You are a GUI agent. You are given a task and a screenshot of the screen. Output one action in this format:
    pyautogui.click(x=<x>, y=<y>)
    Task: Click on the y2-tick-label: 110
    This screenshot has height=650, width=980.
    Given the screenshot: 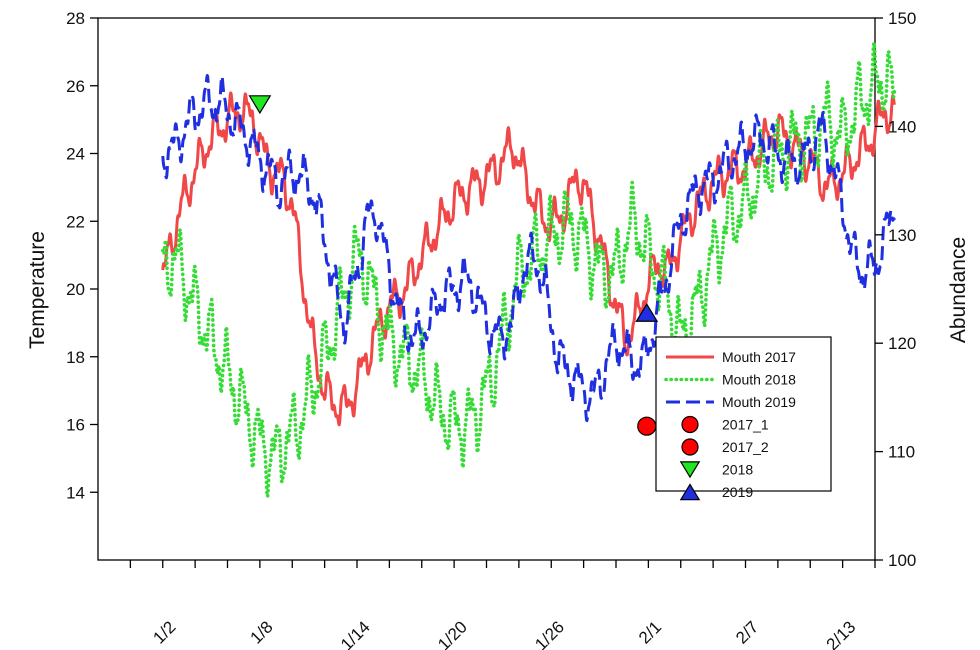 What is the action you would take?
    pyautogui.click(x=901, y=452)
    